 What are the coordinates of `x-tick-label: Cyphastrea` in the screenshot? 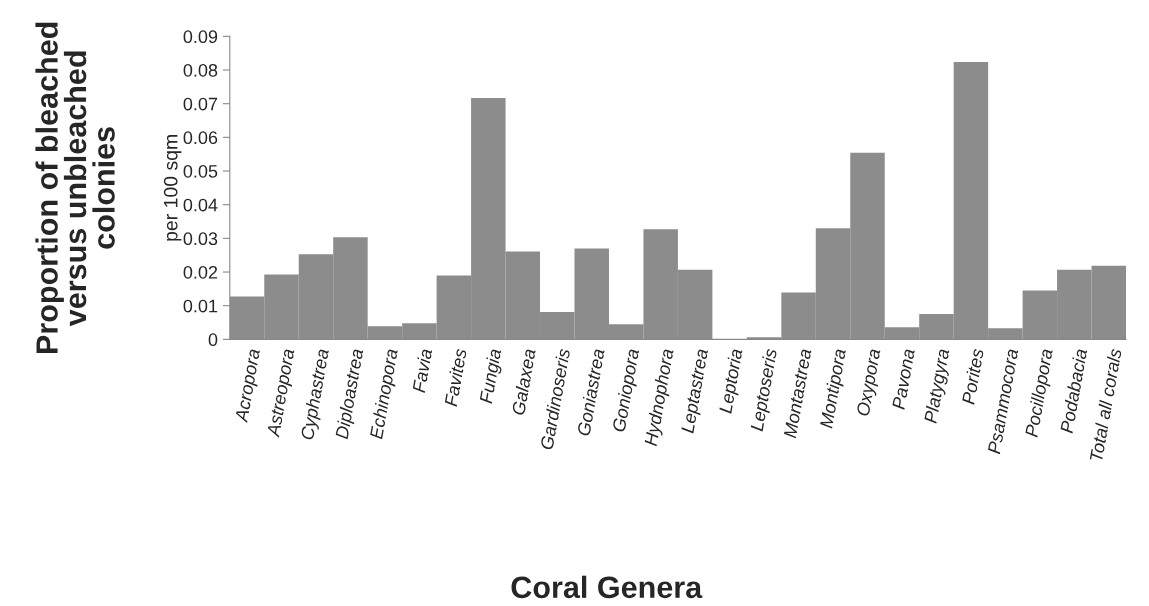 It's located at (316, 394).